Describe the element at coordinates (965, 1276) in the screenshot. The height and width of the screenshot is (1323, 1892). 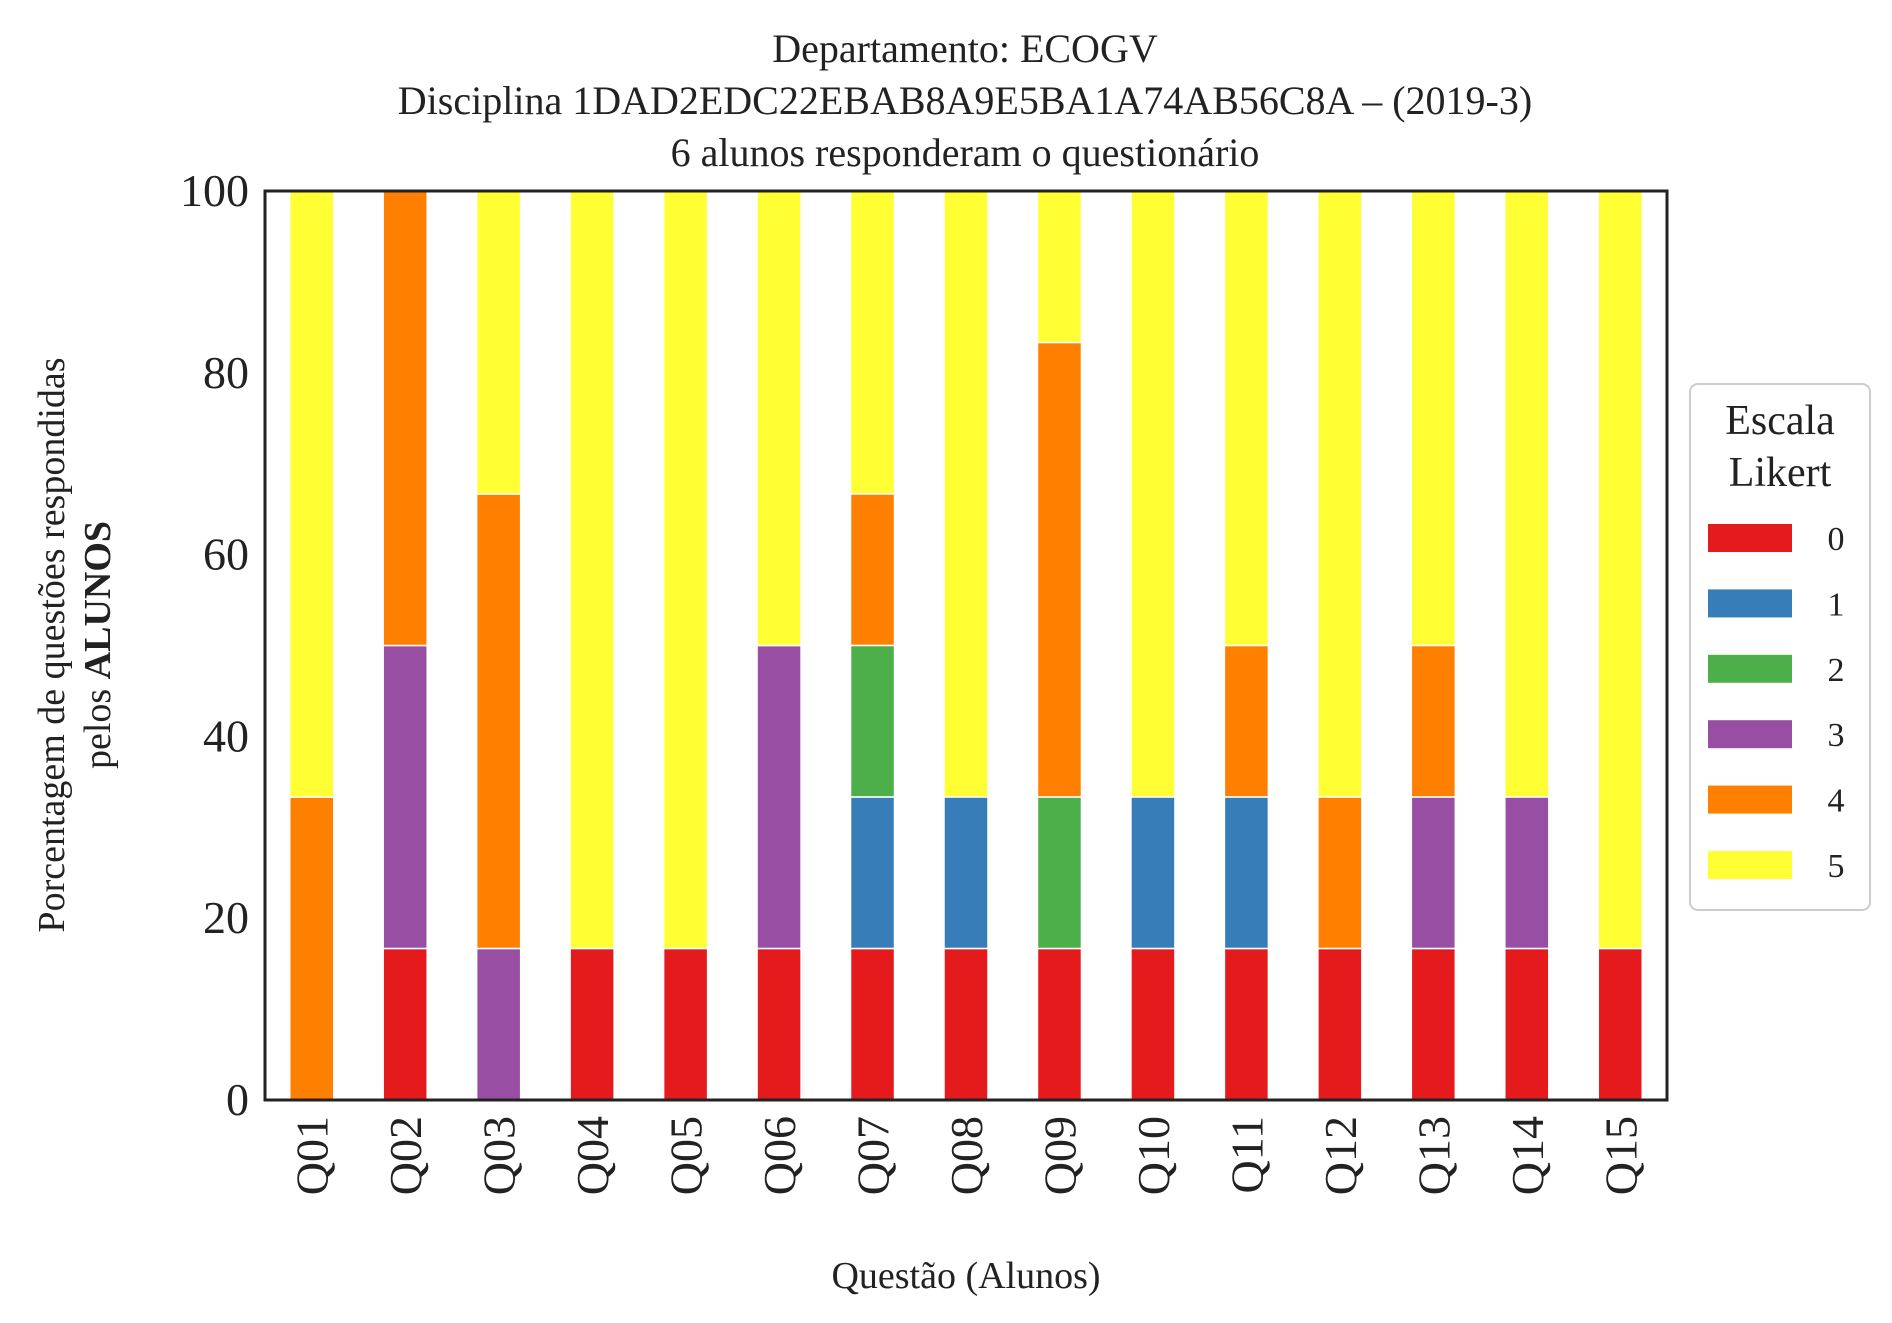
I see `x-axis-label: Questão (Alunos)` at that location.